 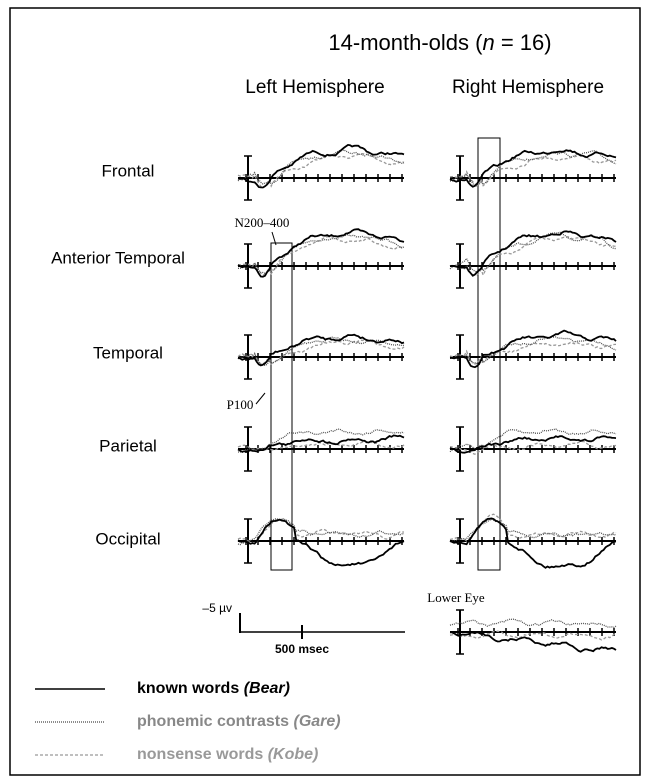 What do you see at coordinates (217, 608) in the screenshot?
I see `scale-label: –5 µv` at bounding box center [217, 608].